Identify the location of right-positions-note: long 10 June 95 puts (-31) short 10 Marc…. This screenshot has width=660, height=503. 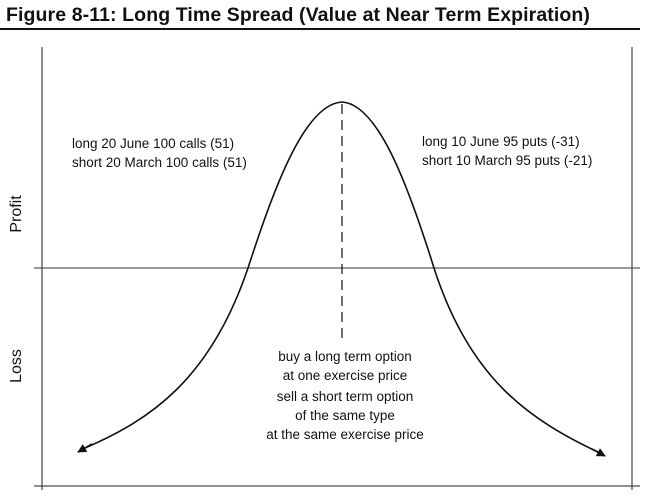
(507, 151).